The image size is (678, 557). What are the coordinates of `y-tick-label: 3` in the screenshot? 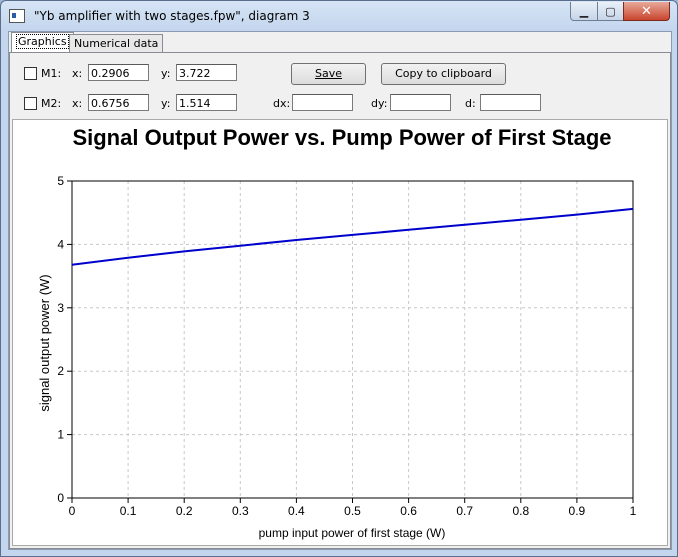 It's located at (60, 308).